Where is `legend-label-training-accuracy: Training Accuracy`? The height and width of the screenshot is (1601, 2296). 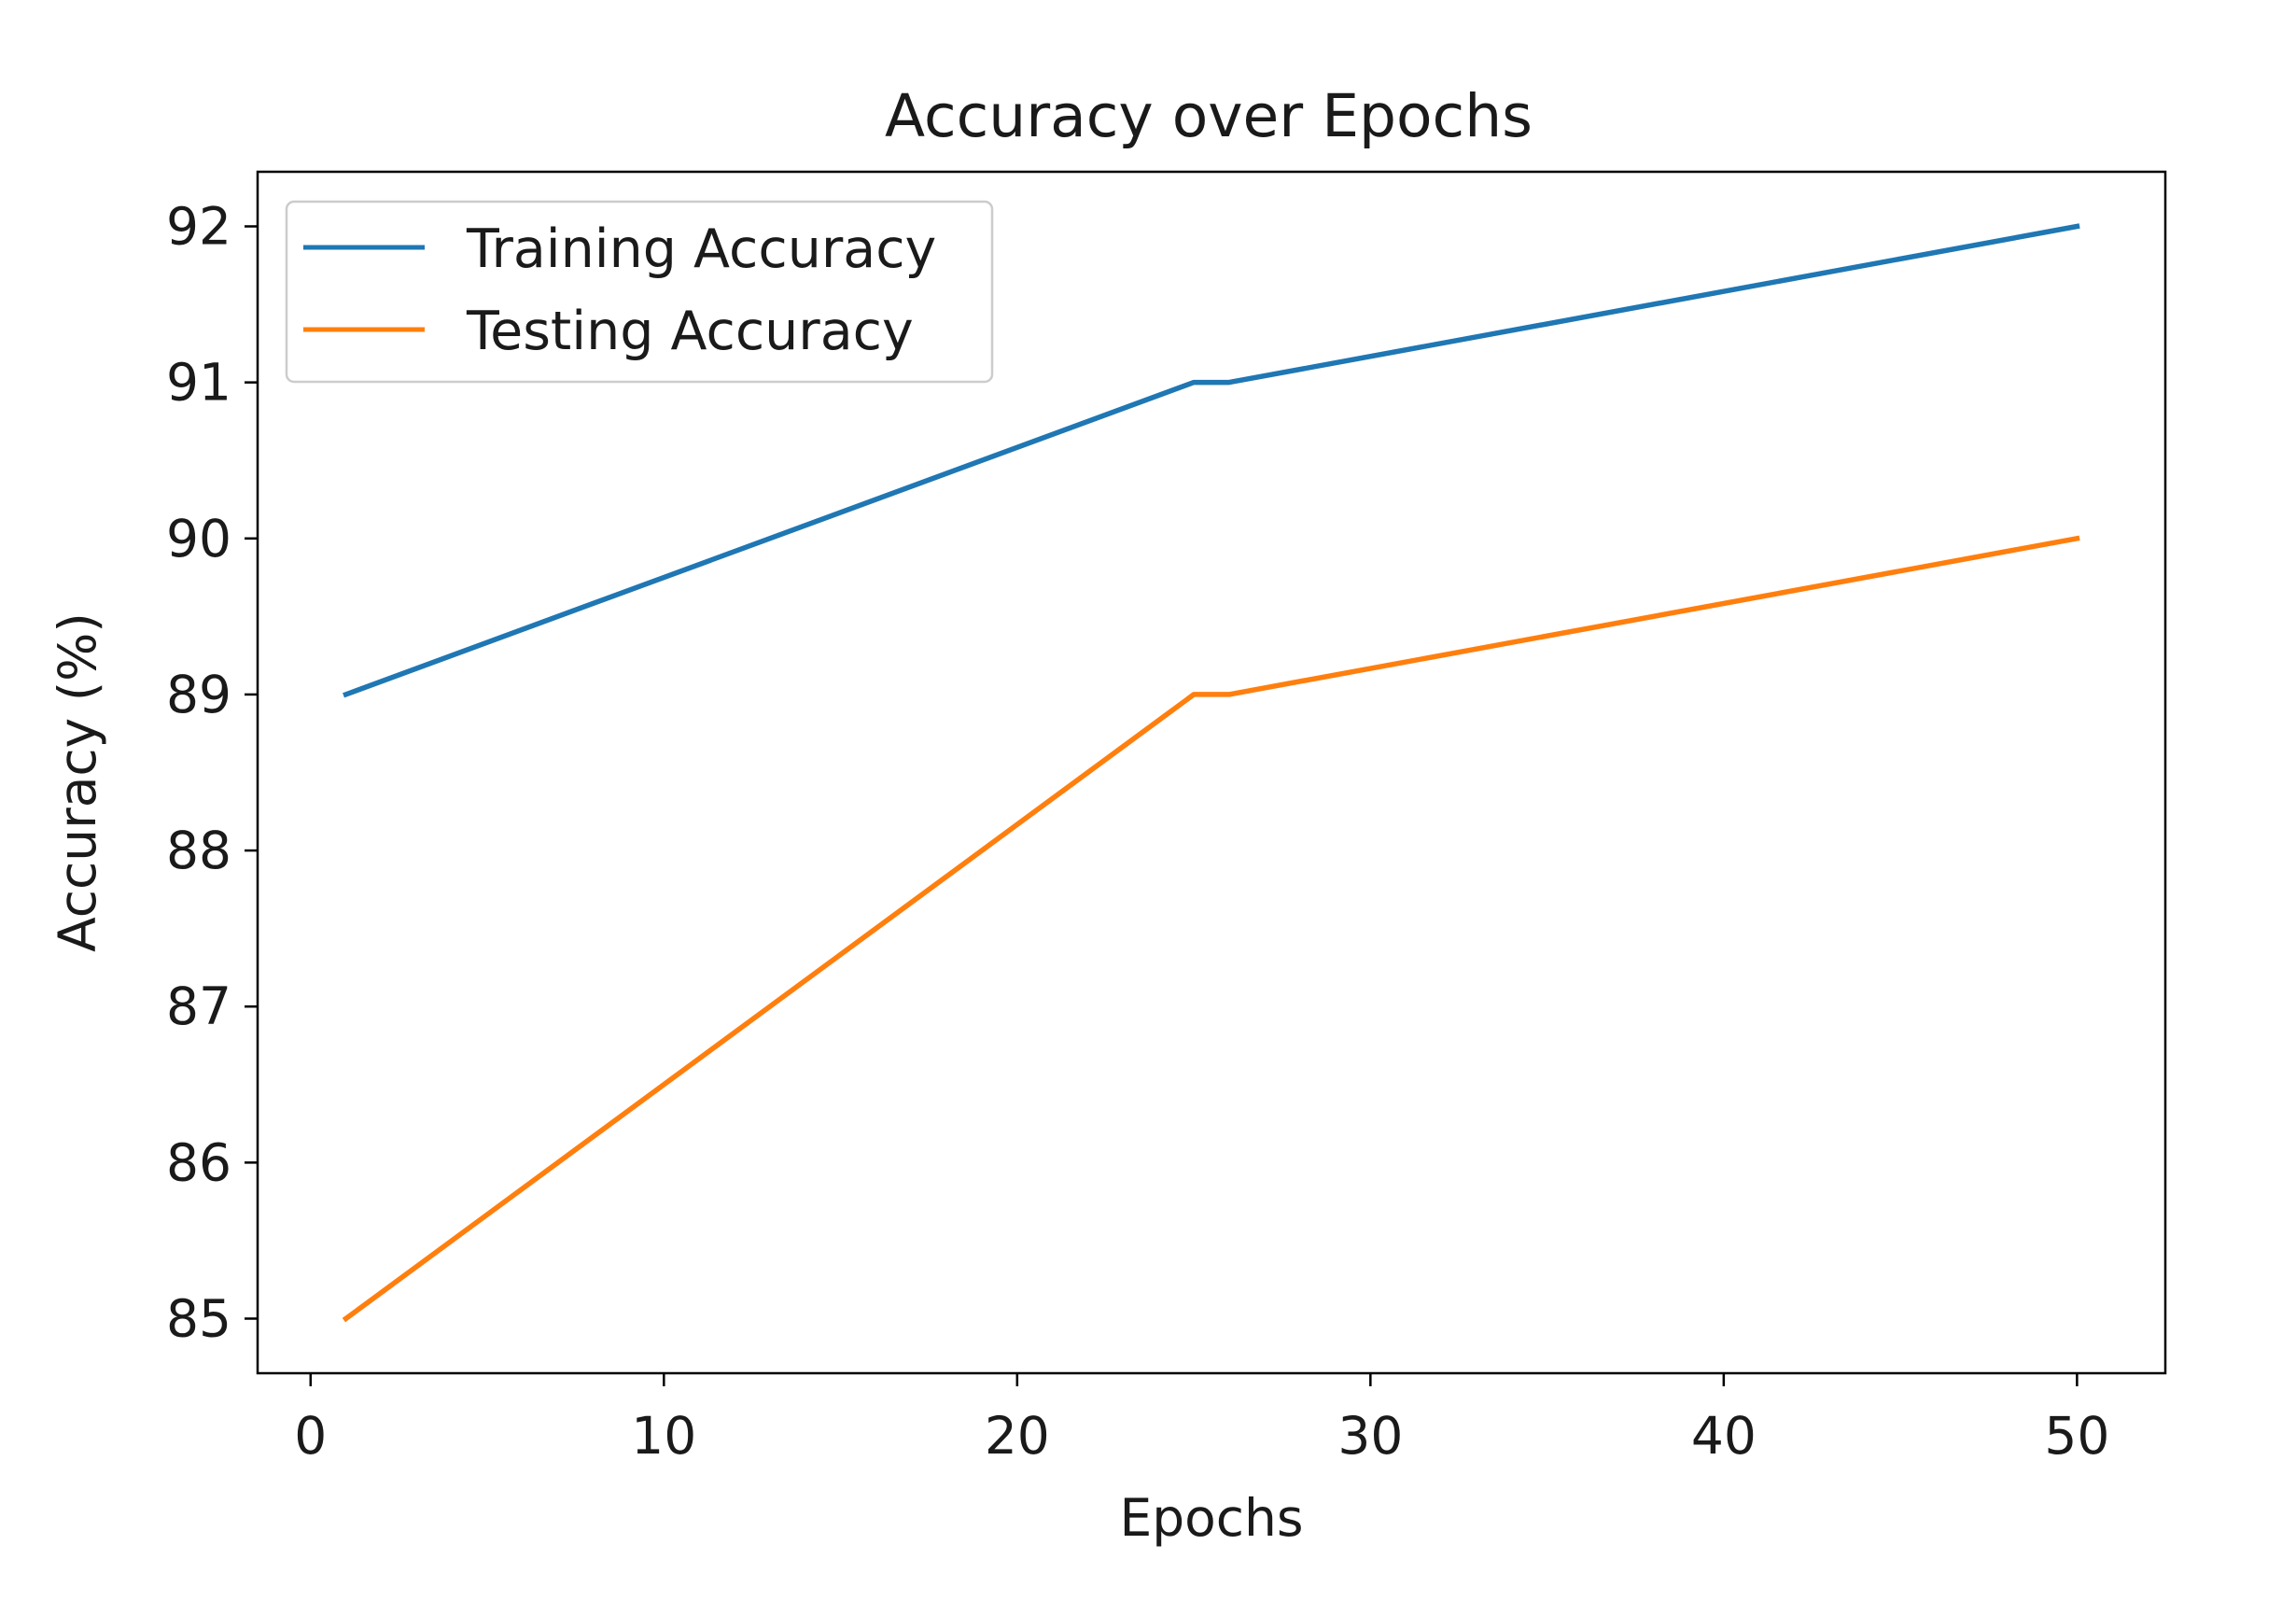 legend-label-training-accuracy: Training Accuracy is located at coordinates (701, 249).